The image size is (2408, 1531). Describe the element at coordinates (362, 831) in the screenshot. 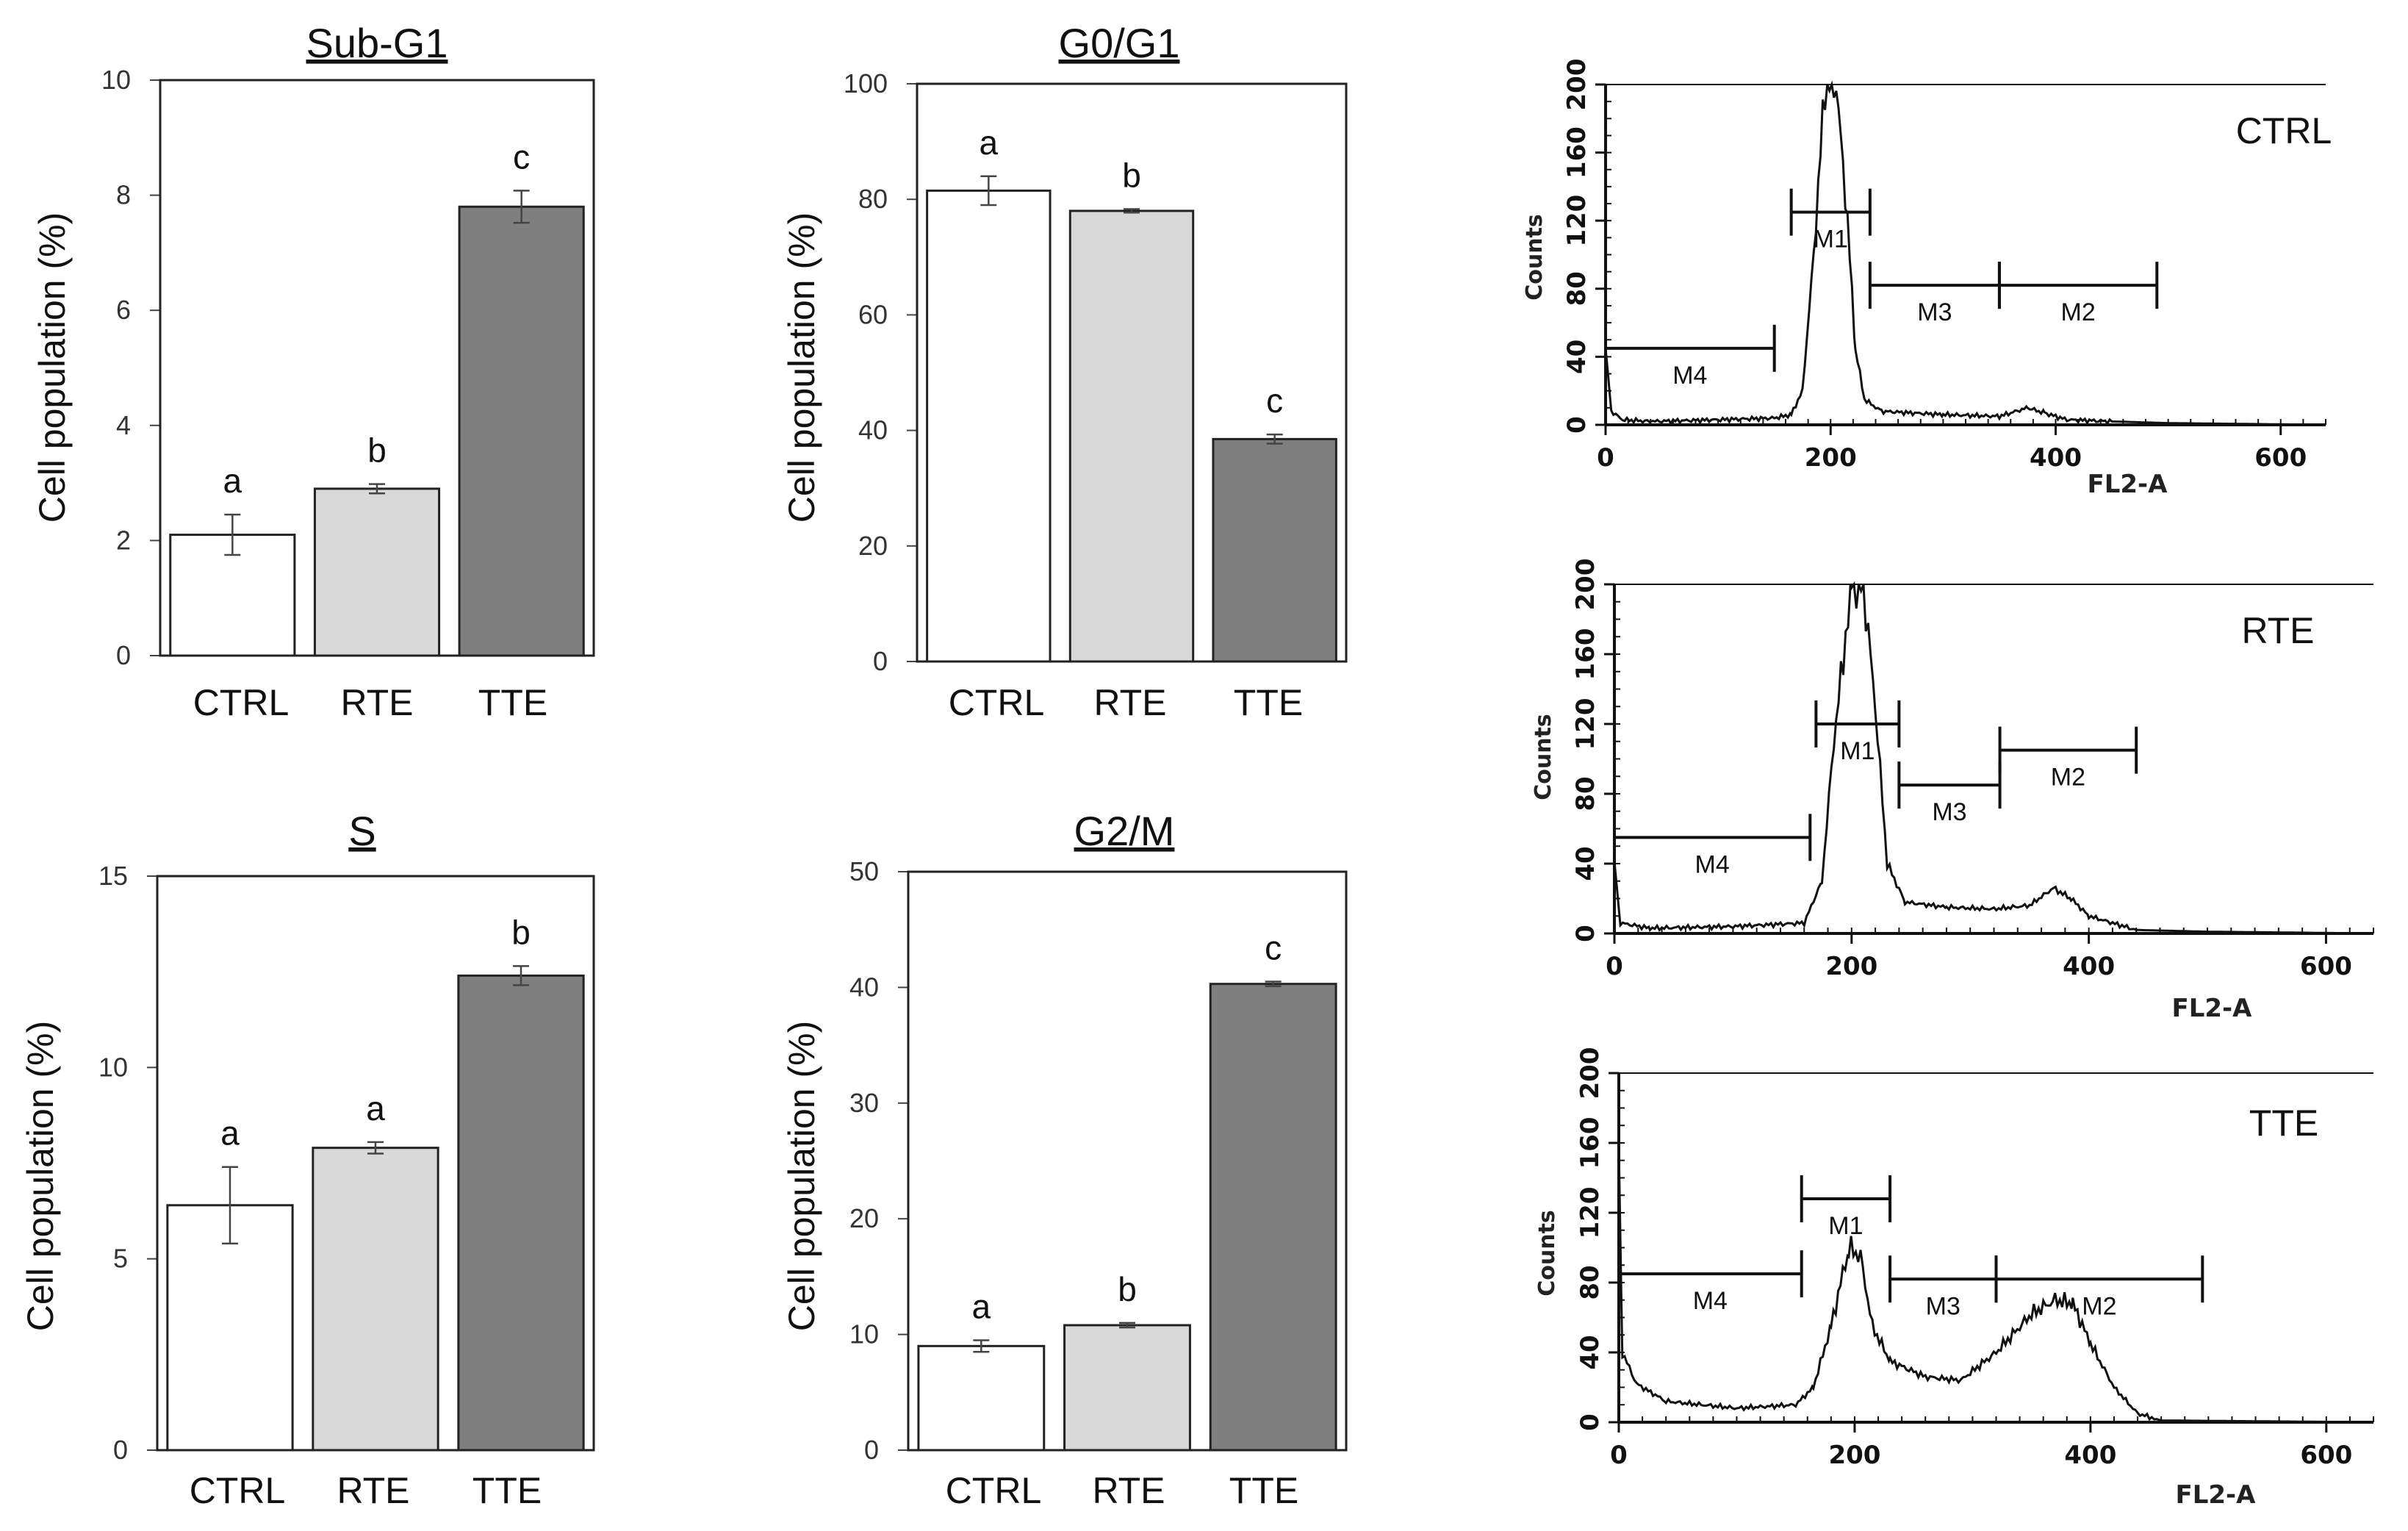

I see `chart-title: S` at that location.